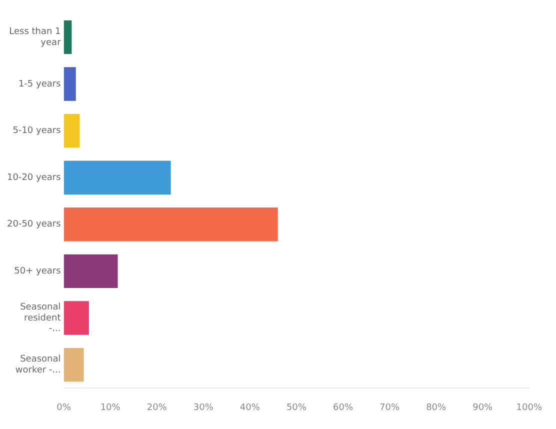  What do you see at coordinates (203, 407) in the screenshot?
I see `x-tick-label: 30%` at bounding box center [203, 407].